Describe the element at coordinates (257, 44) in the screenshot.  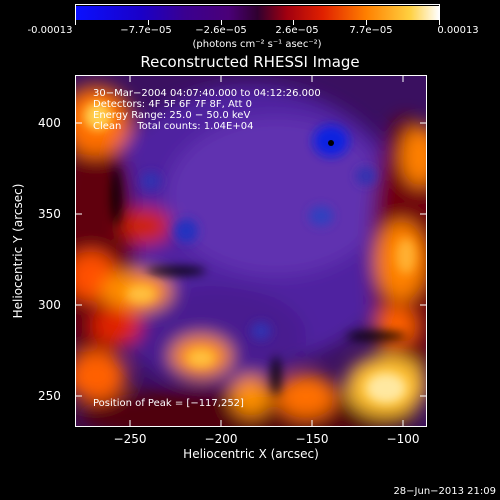
I see `colorbar-unit-label: (photons cm⁻² s⁻¹ asec⁻²)` at that location.